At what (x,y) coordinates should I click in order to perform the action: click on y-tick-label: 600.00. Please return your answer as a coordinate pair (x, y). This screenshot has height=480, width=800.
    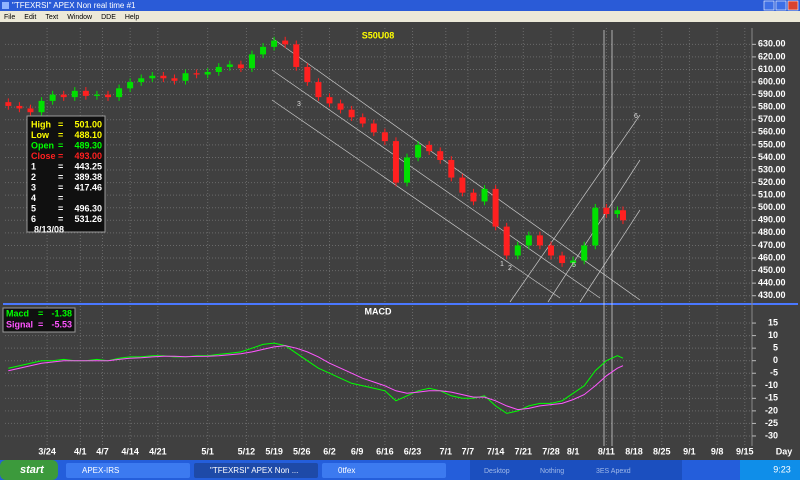
    Looking at the image, I should click on (772, 81).